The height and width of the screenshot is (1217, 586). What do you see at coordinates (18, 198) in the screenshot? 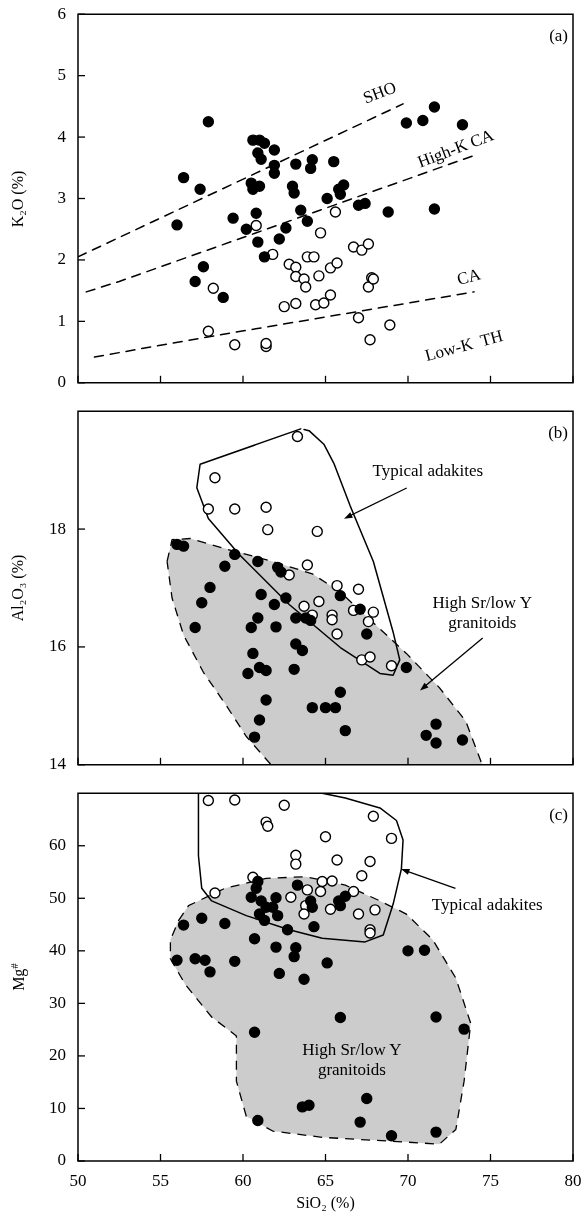
I see `y-axis-title: K₂O (%)` at bounding box center [18, 198].